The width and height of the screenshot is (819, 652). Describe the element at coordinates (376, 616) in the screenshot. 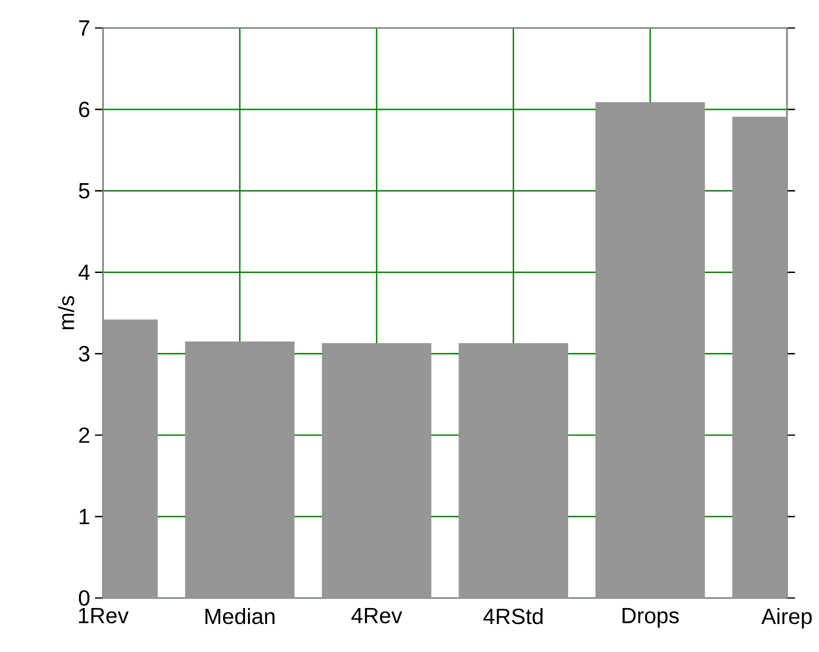

I see `x-tick-label: 4Rev` at that location.